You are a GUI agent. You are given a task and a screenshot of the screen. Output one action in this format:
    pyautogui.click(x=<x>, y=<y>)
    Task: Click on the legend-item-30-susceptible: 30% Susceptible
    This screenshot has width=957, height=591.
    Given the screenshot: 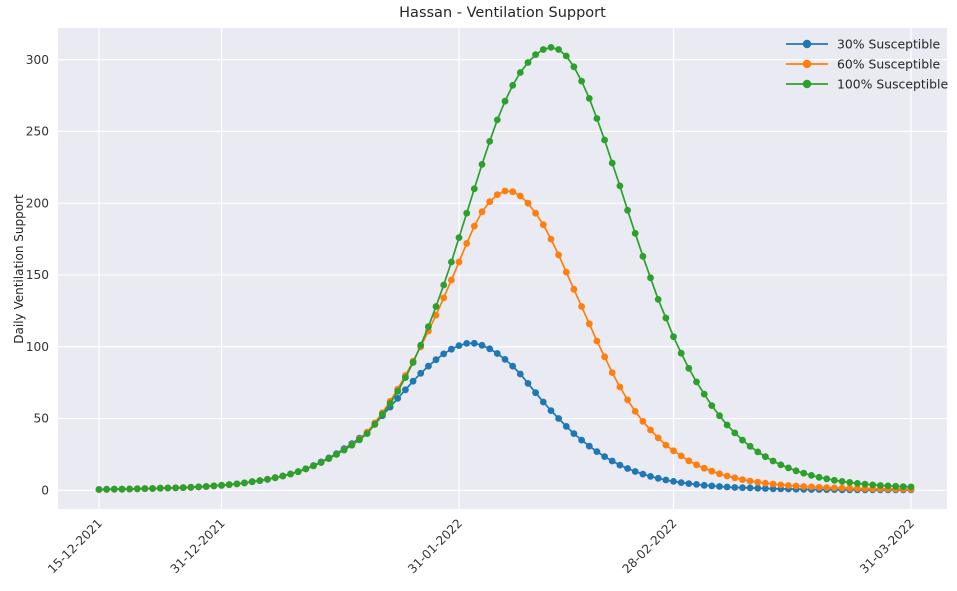 What is the action you would take?
    pyautogui.click(x=863, y=43)
    